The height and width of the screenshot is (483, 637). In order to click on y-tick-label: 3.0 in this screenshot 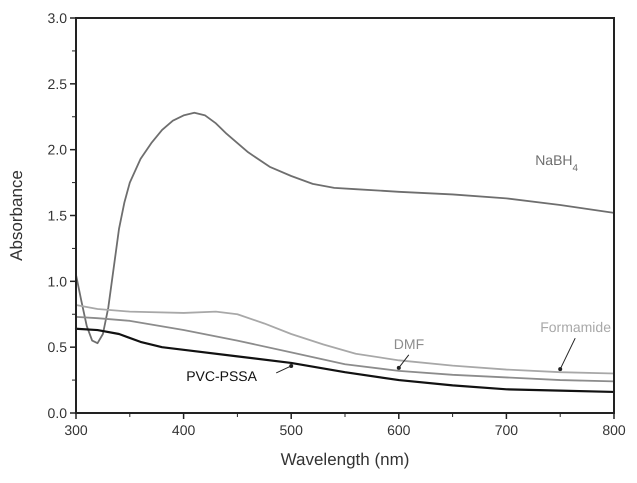, I will do `click(58, 18)`.